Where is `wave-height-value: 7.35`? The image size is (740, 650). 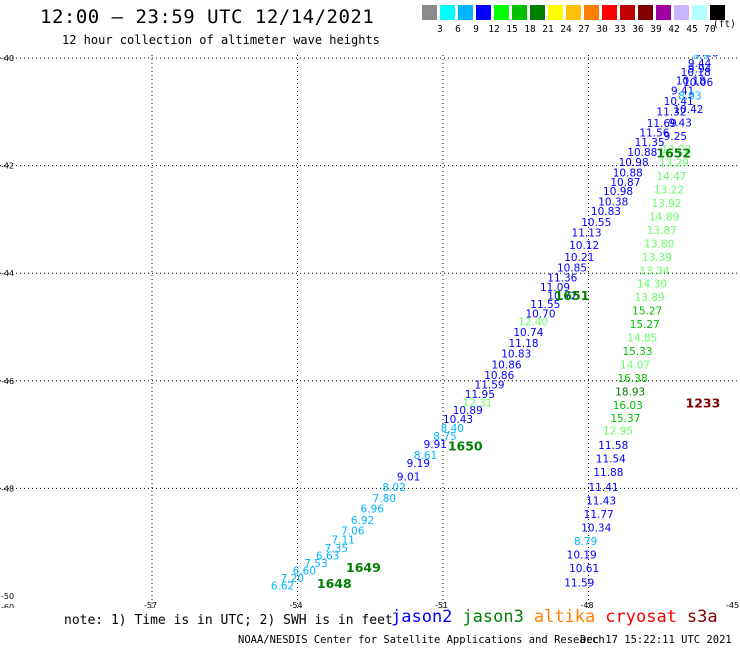
wave-height-value: 7.35 is located at coordinates (336, 549).